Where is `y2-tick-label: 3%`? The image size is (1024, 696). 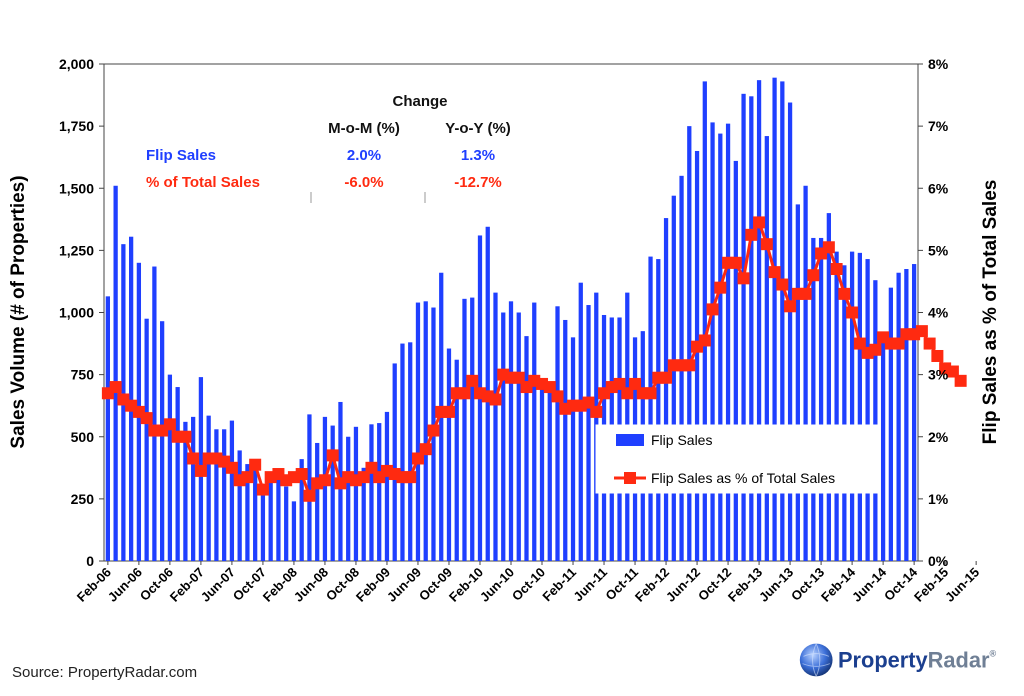 y2-tick-label: 3% is located at coordinates (938, 375).